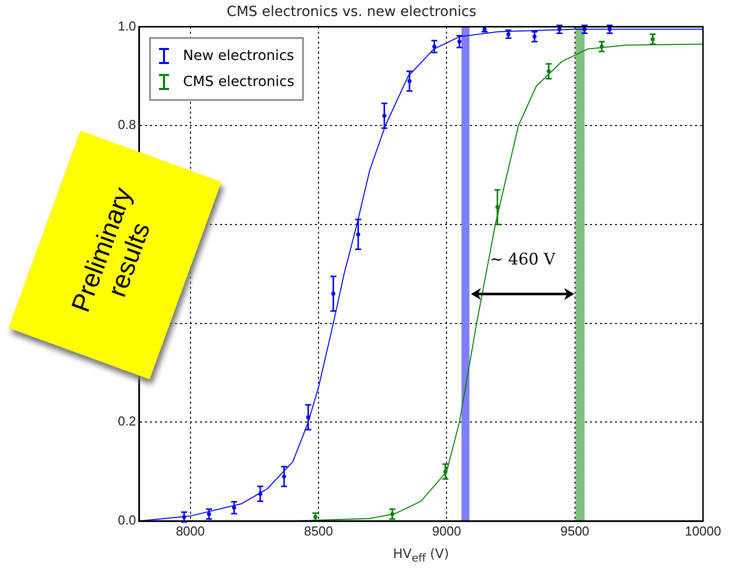 The height and width of the screenshot is (572, 741). What do you see at coordinates (522, 259) in the screenshot?
I see `annotation: ∼ 460 V` at bounding box center [522, 259].